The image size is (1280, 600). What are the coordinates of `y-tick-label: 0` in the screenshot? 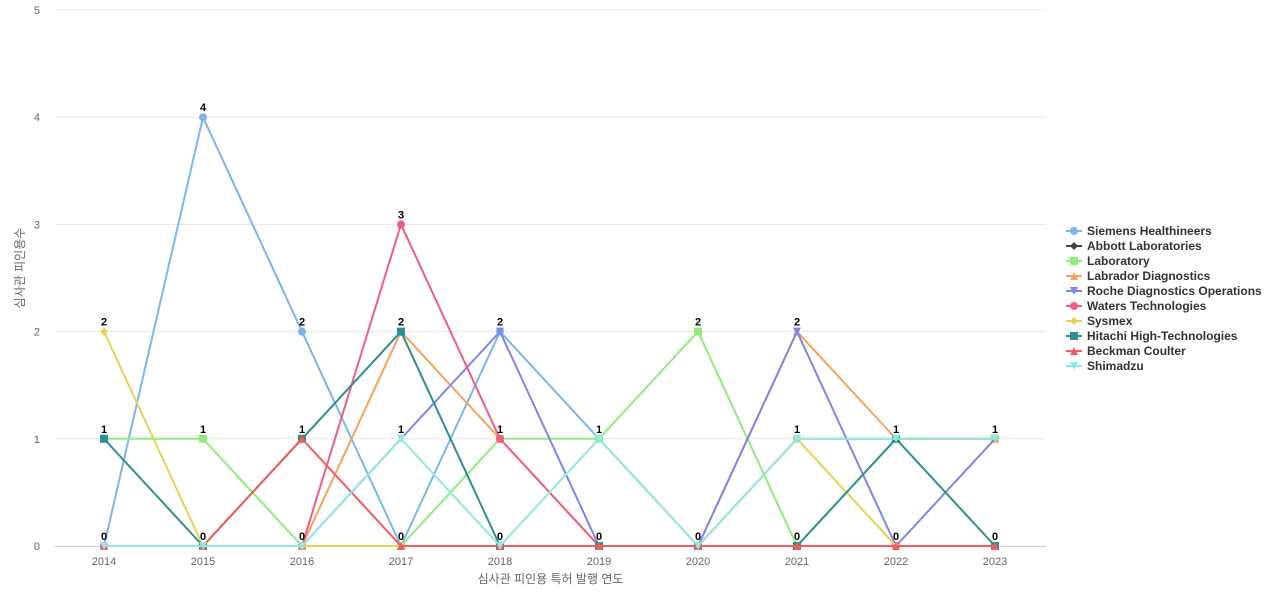 It's located at (37, 547).